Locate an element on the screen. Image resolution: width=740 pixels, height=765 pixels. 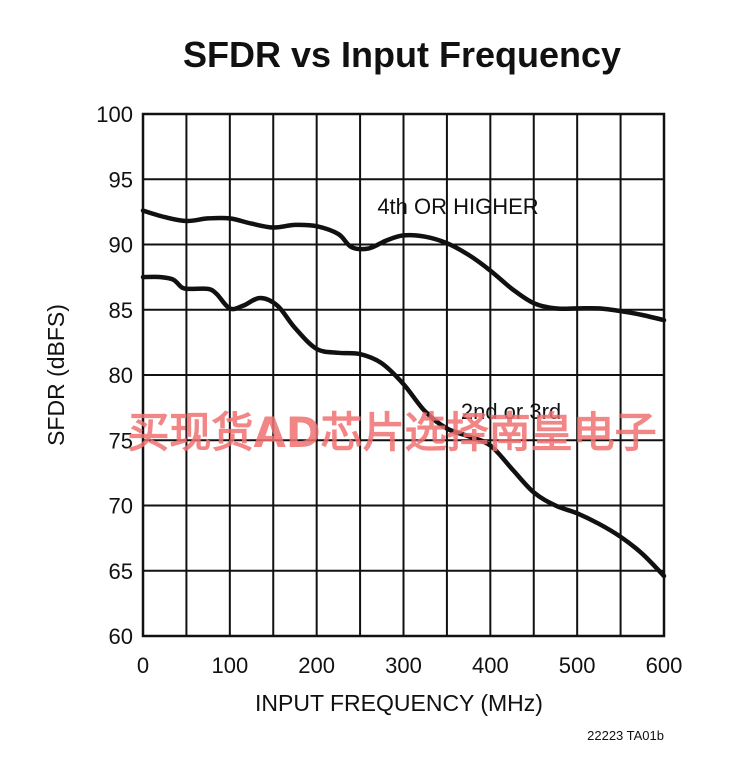
x-tick-label: 600 is located at coordinates (664, 665).